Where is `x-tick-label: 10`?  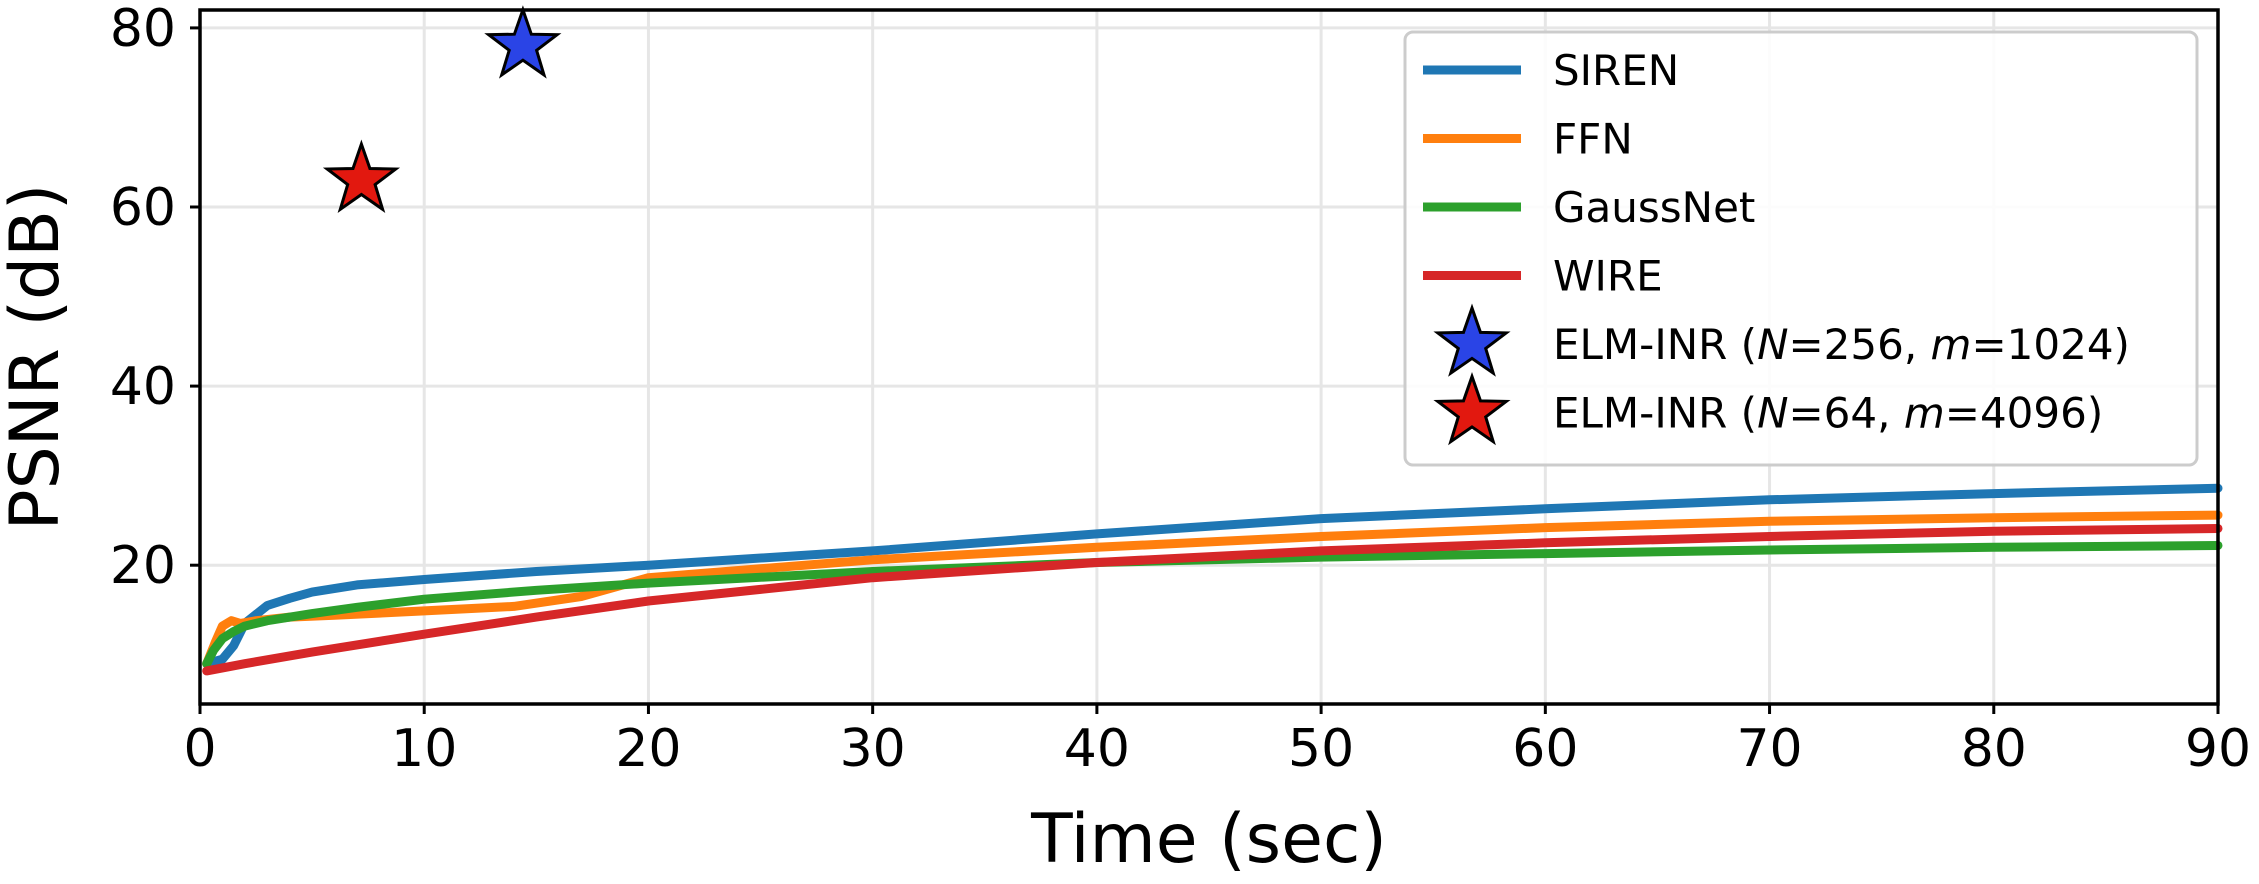 x-tick-label: 10 is located at coordinates (424, 749).